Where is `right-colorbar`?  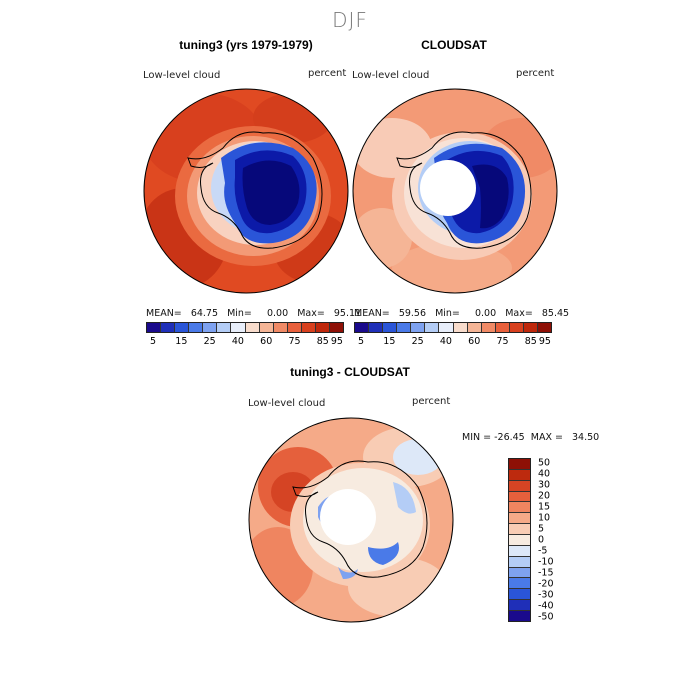
right-colorbar is located at coordinates (453, 327).